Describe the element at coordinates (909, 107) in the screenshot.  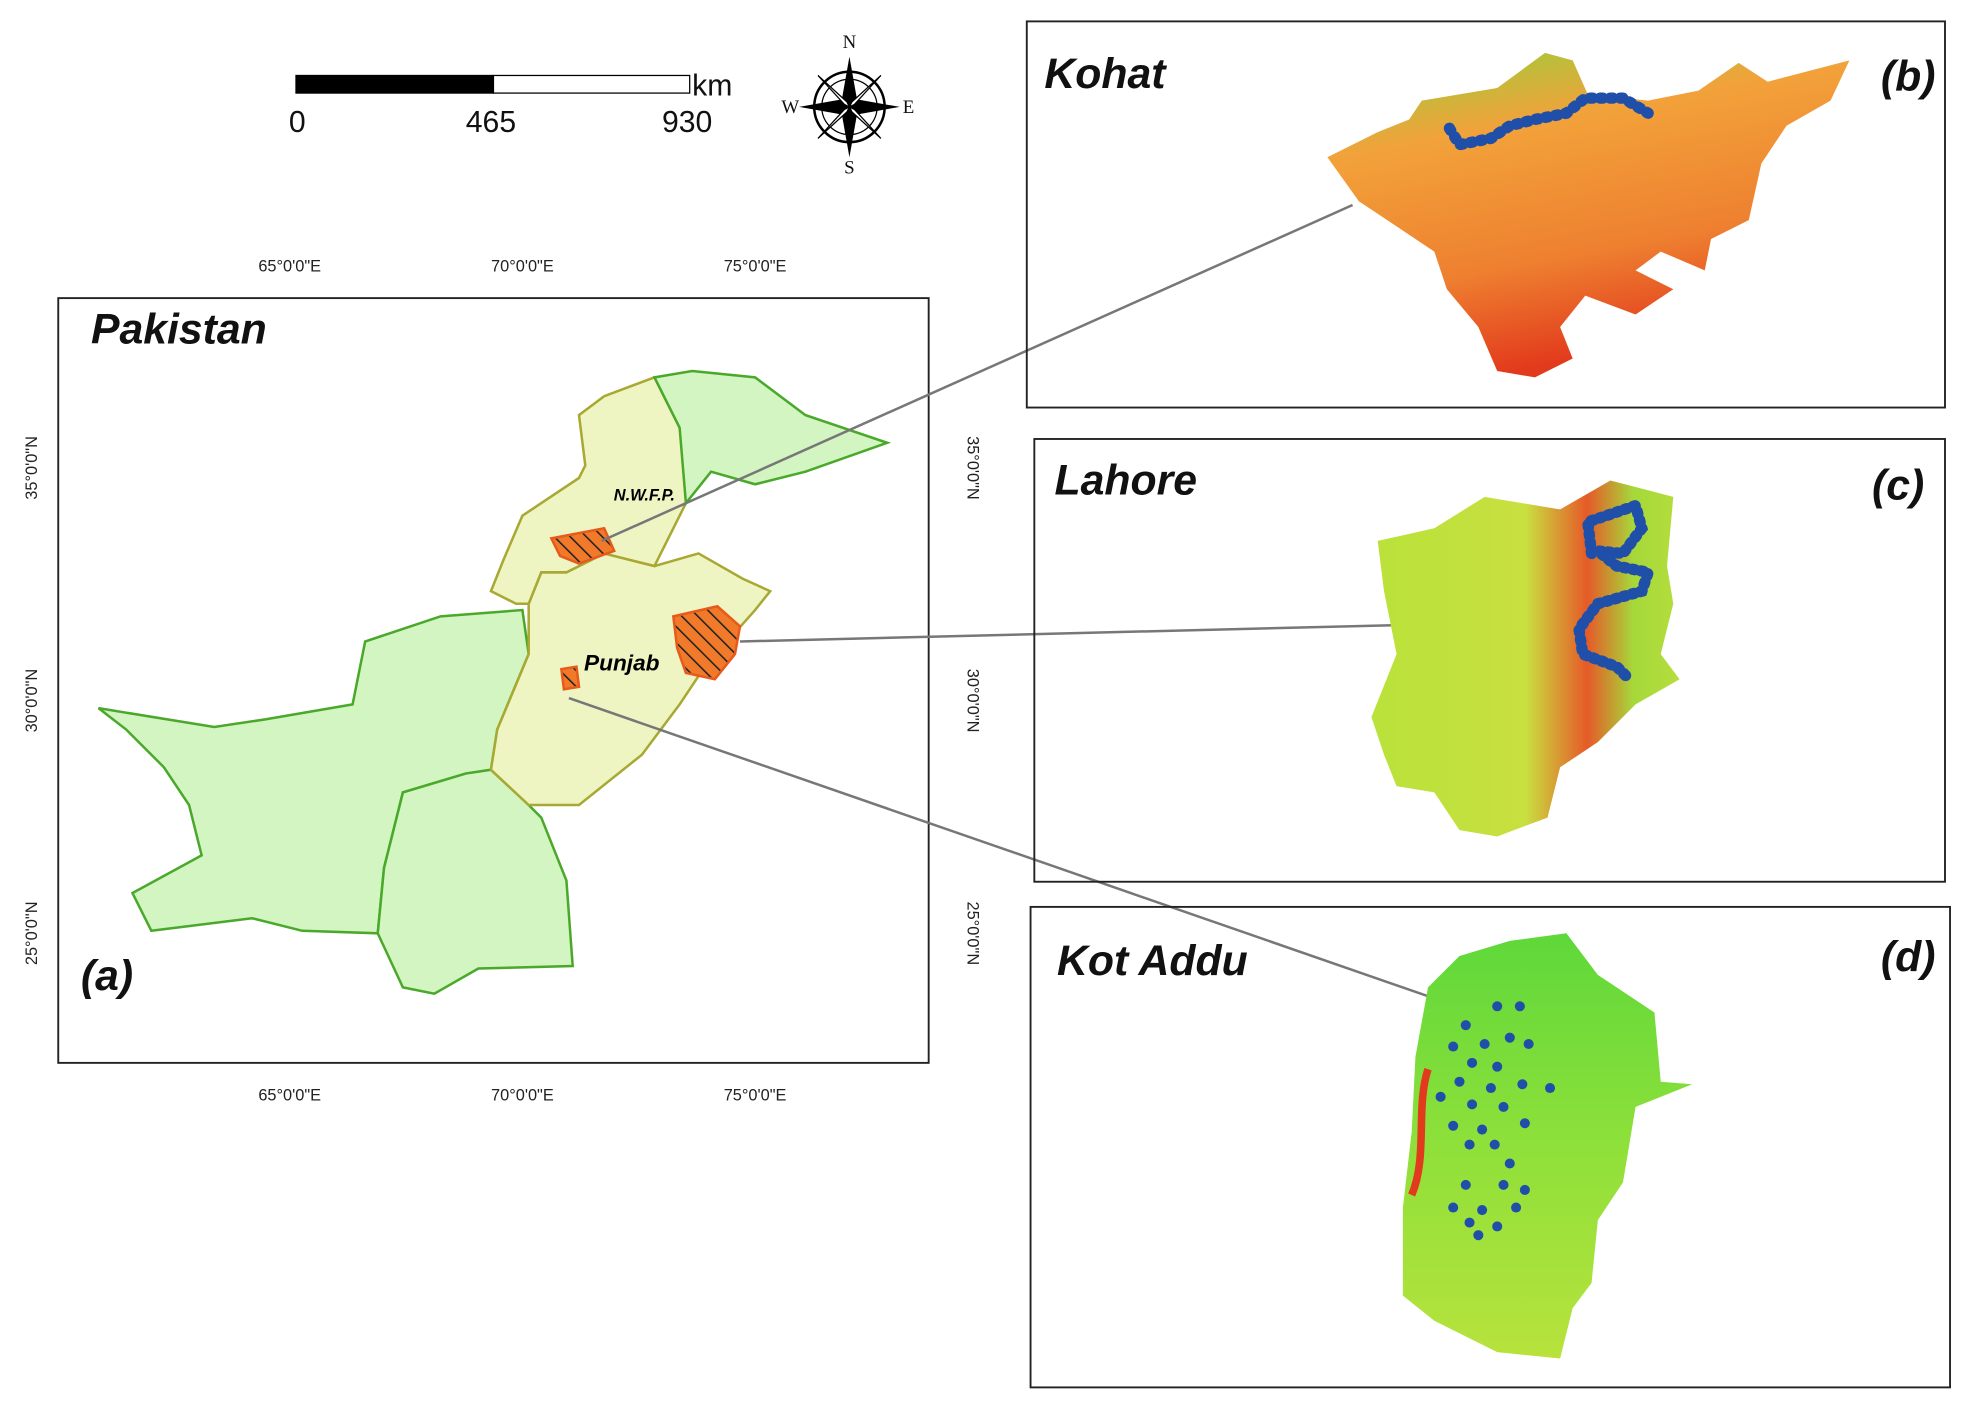
I see `compass-label: E` at that location.